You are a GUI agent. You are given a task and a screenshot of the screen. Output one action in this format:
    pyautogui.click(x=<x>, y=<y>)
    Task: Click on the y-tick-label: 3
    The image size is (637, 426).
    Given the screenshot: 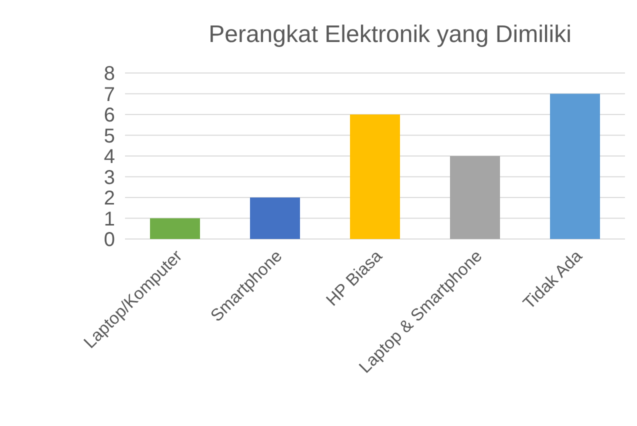 What is the action you would take?
    pyautogui.click(x=109, y=177)
    